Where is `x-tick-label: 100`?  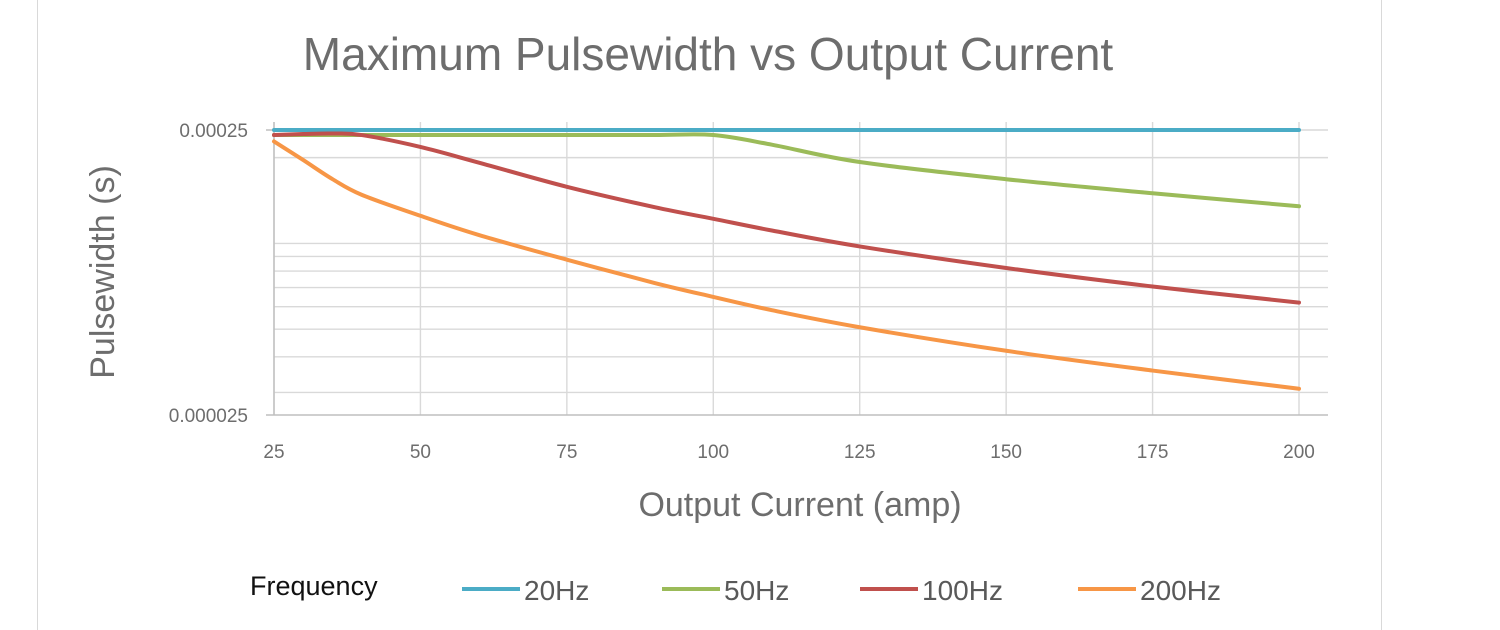
x-tick-label: 100 is located at coordinates (713, 452).